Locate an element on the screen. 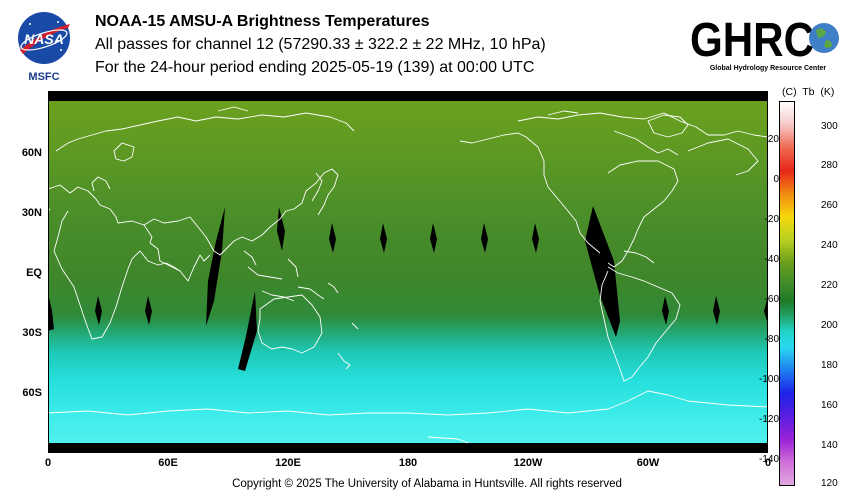  cb-kelvin-tick: 140 is located at coordinates (829, 445).